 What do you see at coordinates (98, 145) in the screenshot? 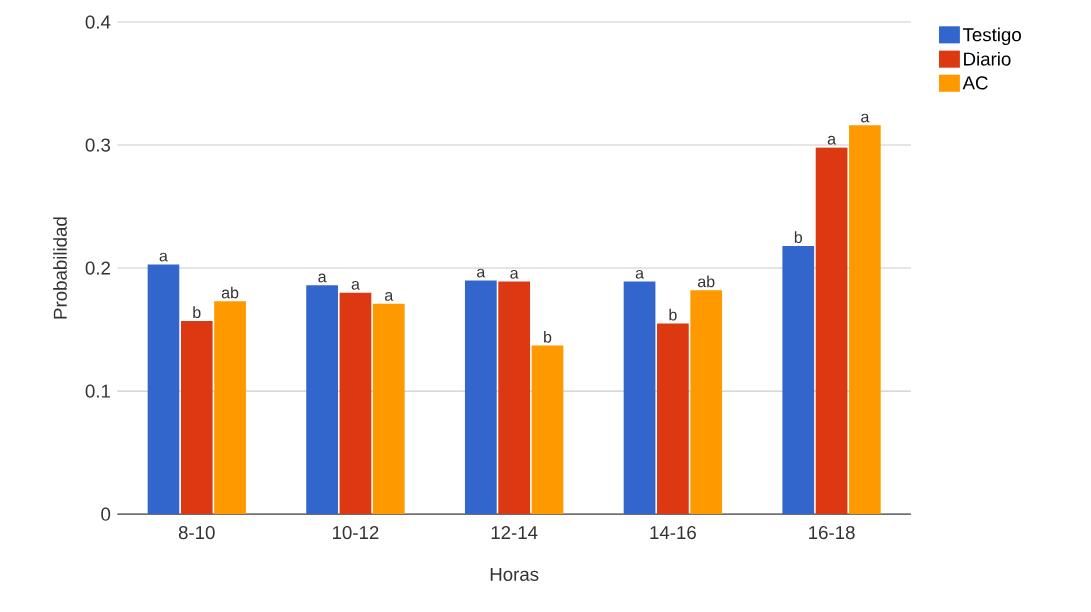
I see `y-tick-label: 0.3` at bounding box center [98, 145].